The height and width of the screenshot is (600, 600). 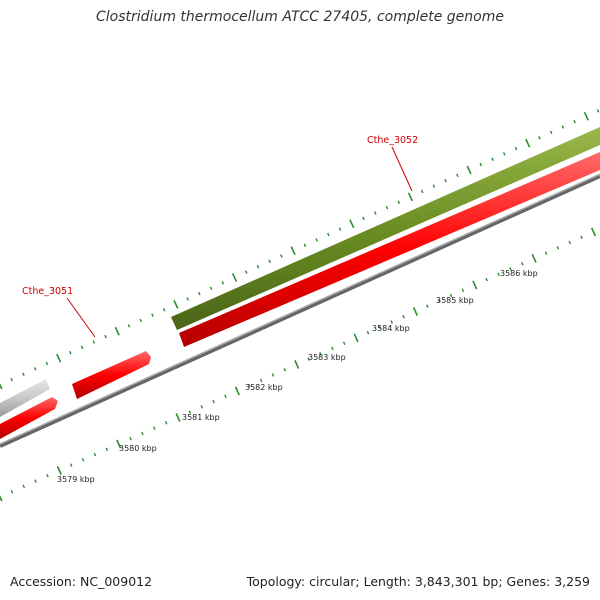 I want to click on scale-label: 3582 kbp, so click(x=264, y=387).